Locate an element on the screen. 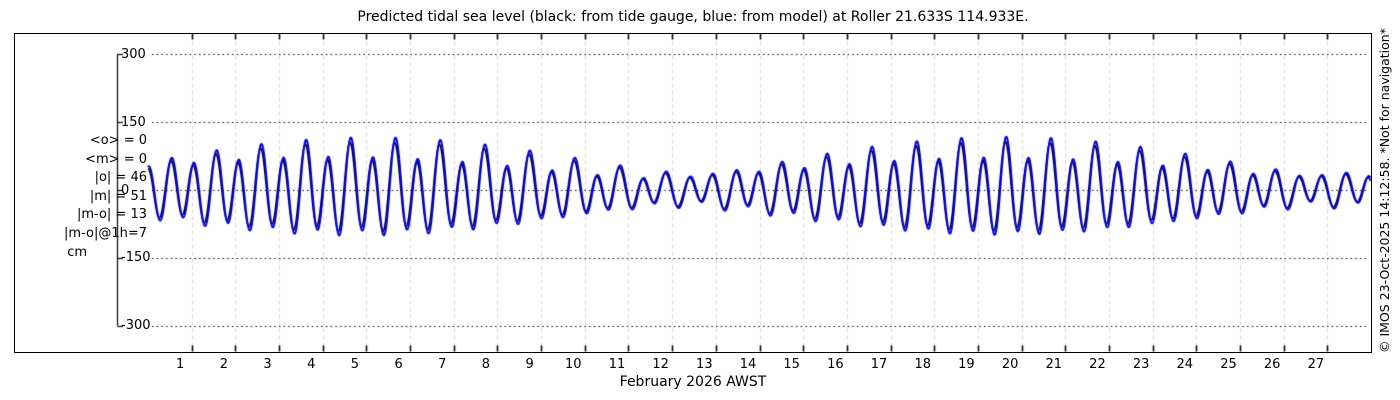 This screenshot has height=400, width=1400. stat-mean-observed: <o> = 0 is located at coordinates (118, 140).